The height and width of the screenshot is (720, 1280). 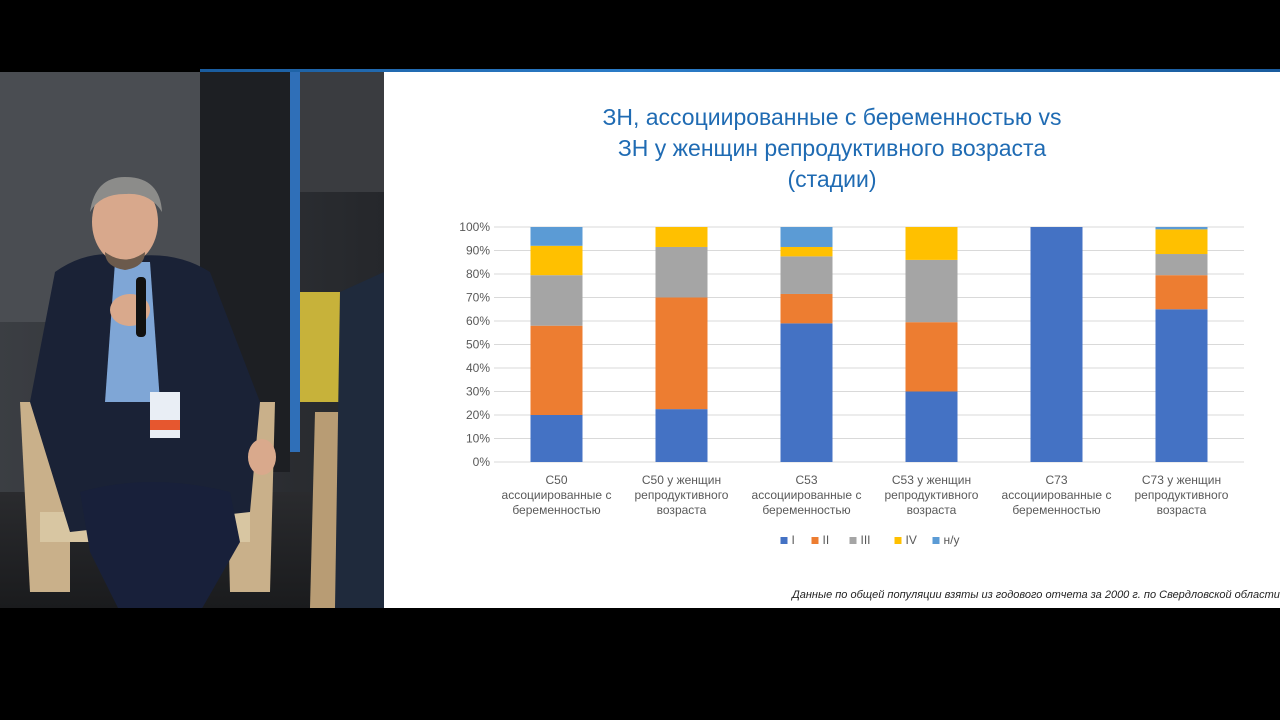 What do you see at coordinates (806, 480) in the screenshot?
I see `x-category-label: С53` at bounding box center [806, 480].